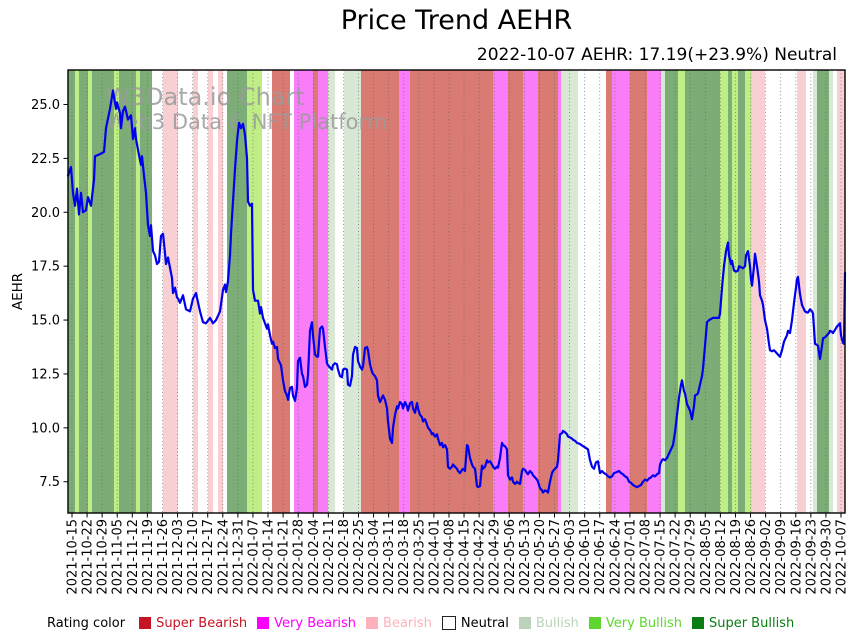 Image resolution: width=862 pixels, height=641 pixels. What do you see at coordinates (480, 557) in the screenshot?
I see `x-tick-label: 2022-04-22` at bounding box center [480, 557].